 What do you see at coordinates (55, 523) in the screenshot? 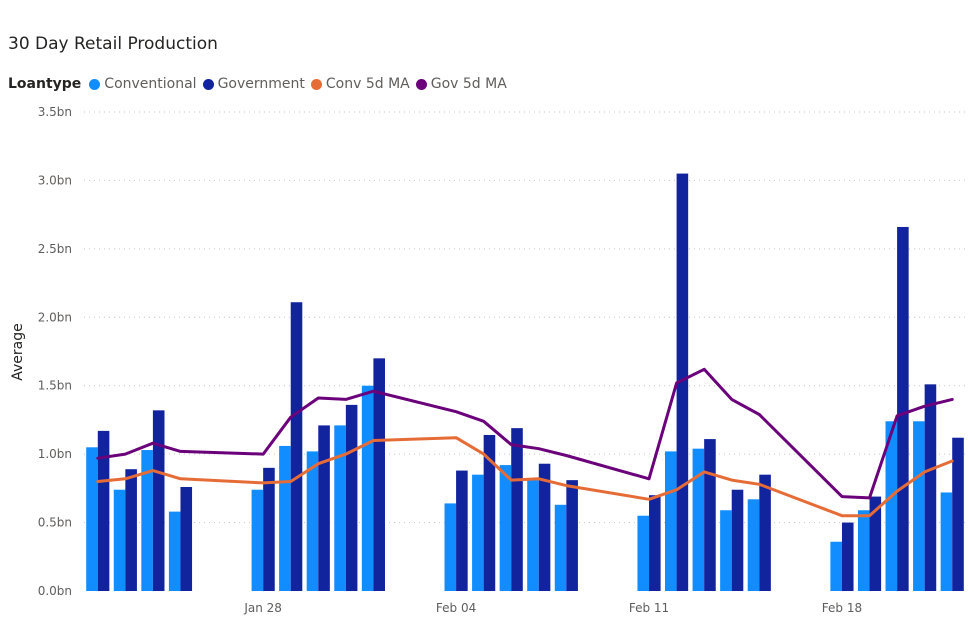
I see `y-tick-label: 0.5bn` at bounding box center [55, 523].